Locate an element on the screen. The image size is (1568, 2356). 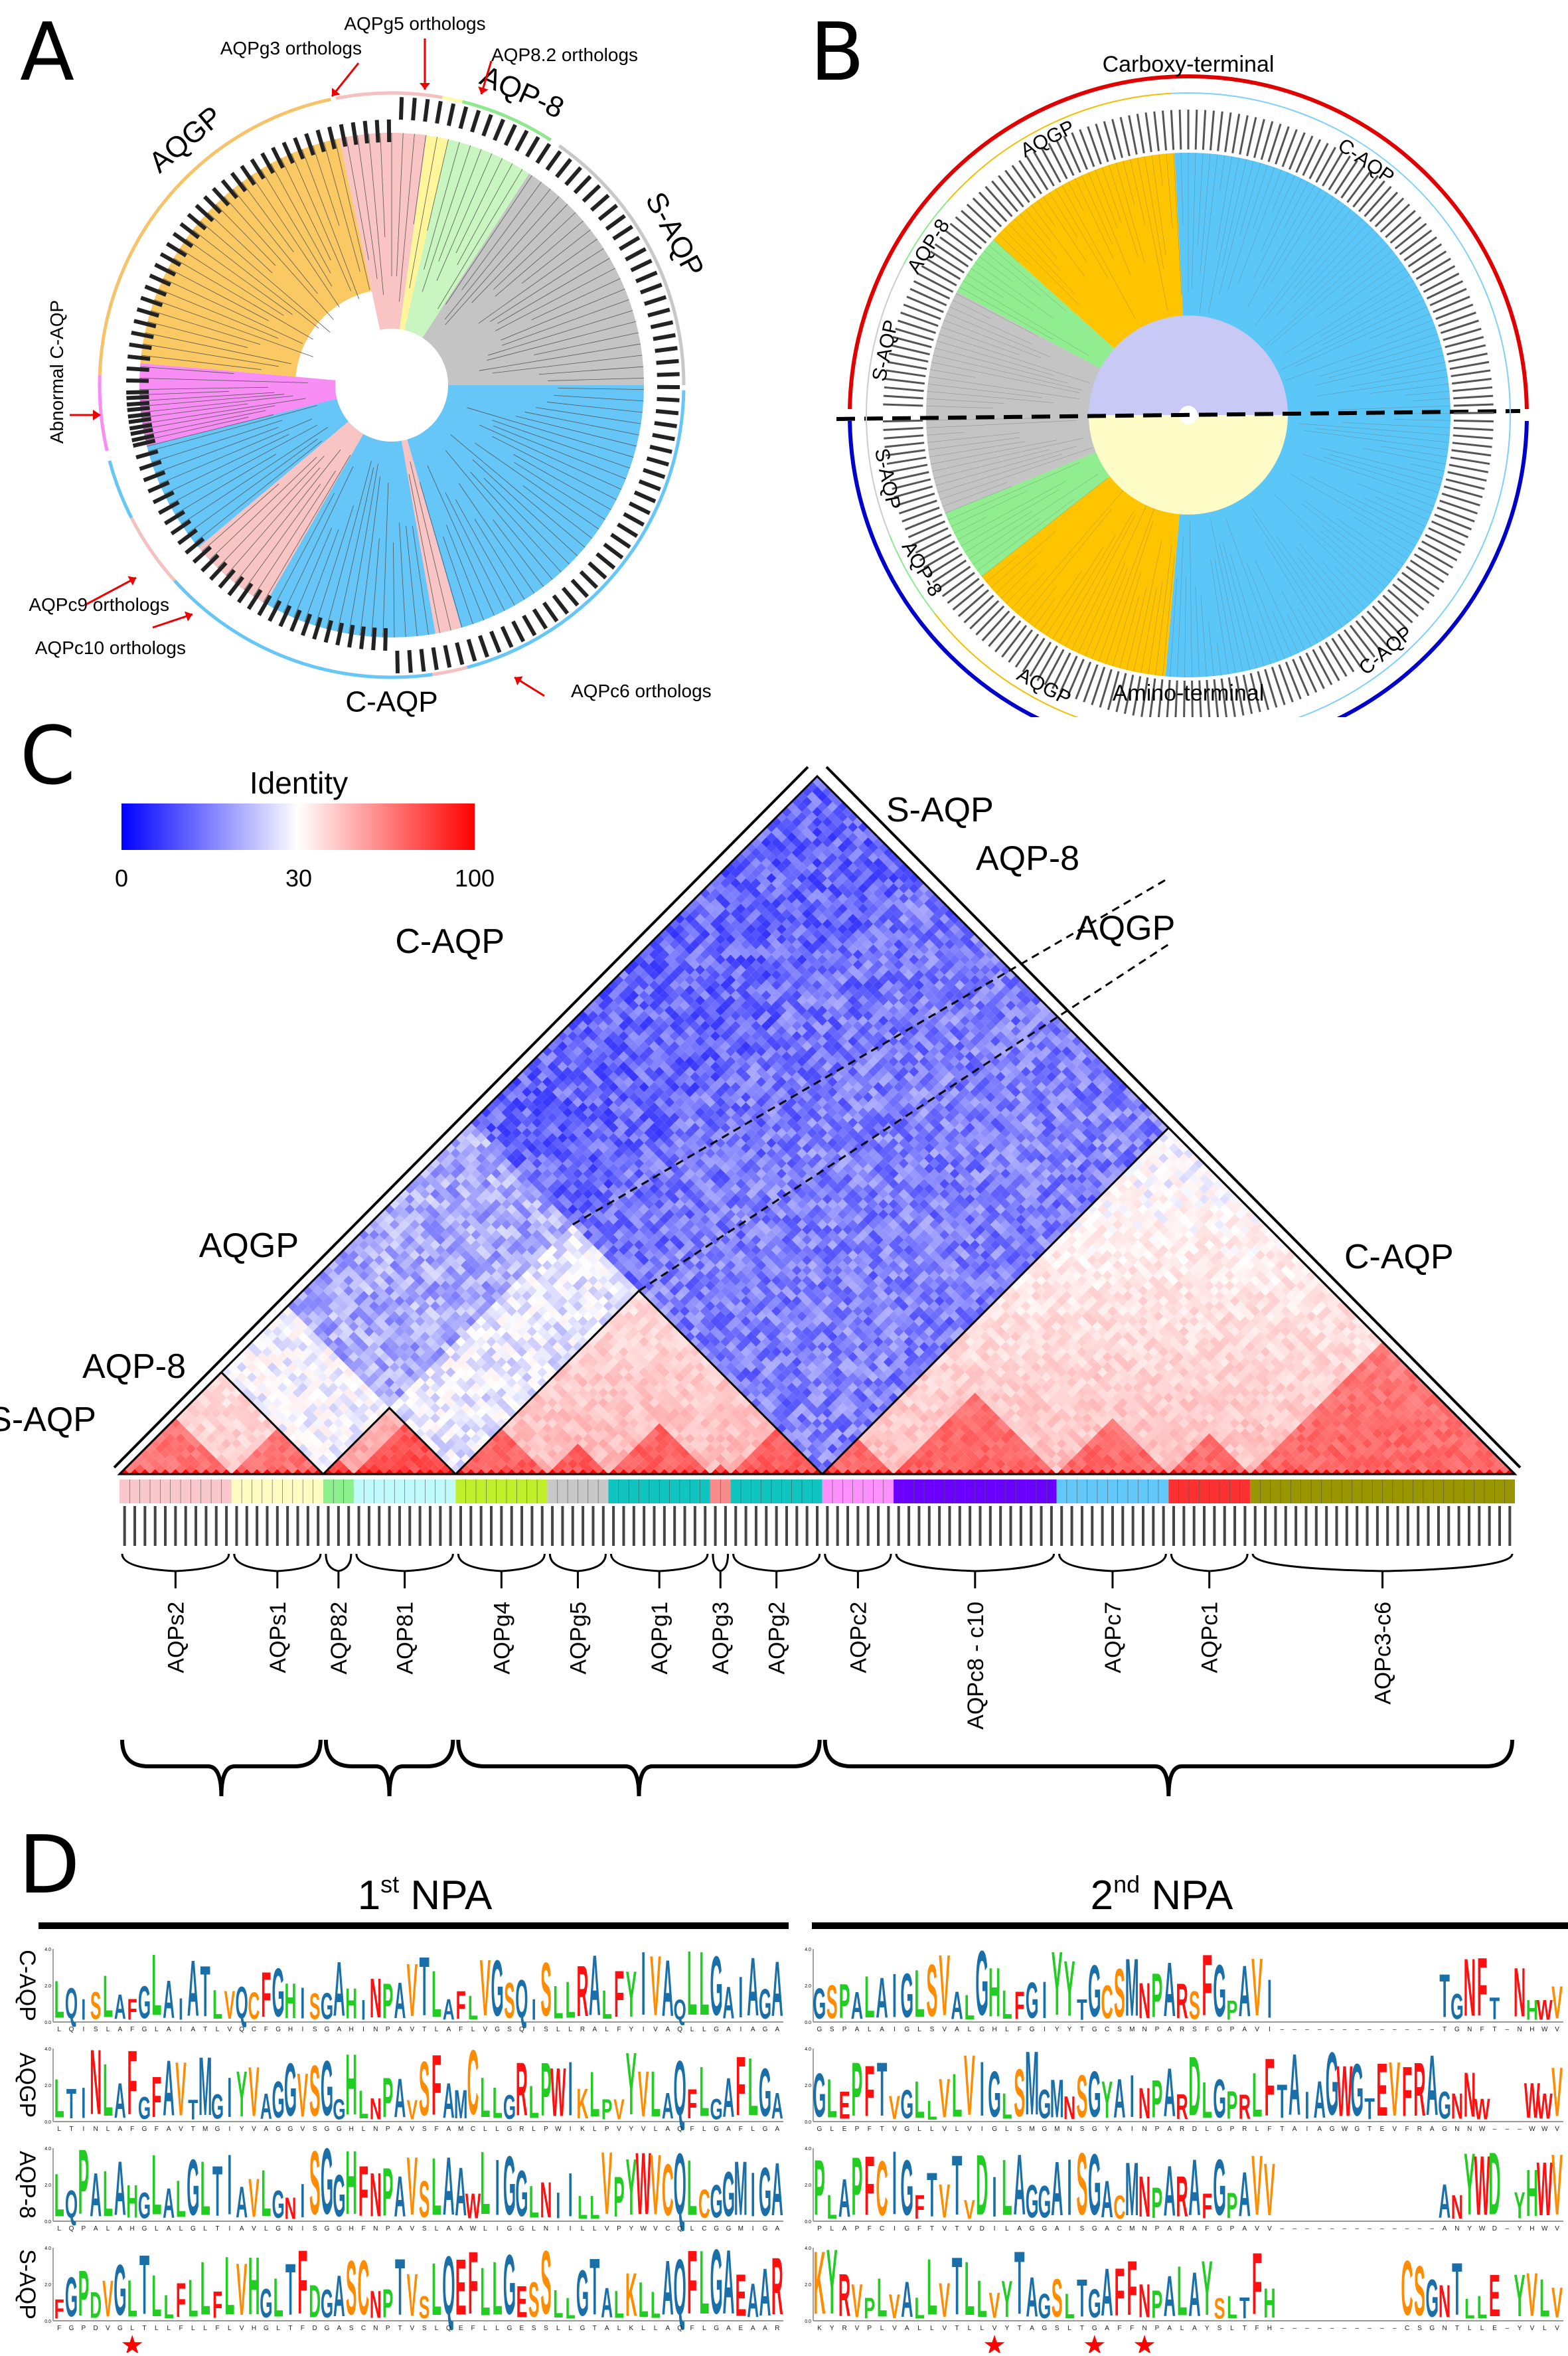
panel-letter-b: B is located at coordinates (837, 53).